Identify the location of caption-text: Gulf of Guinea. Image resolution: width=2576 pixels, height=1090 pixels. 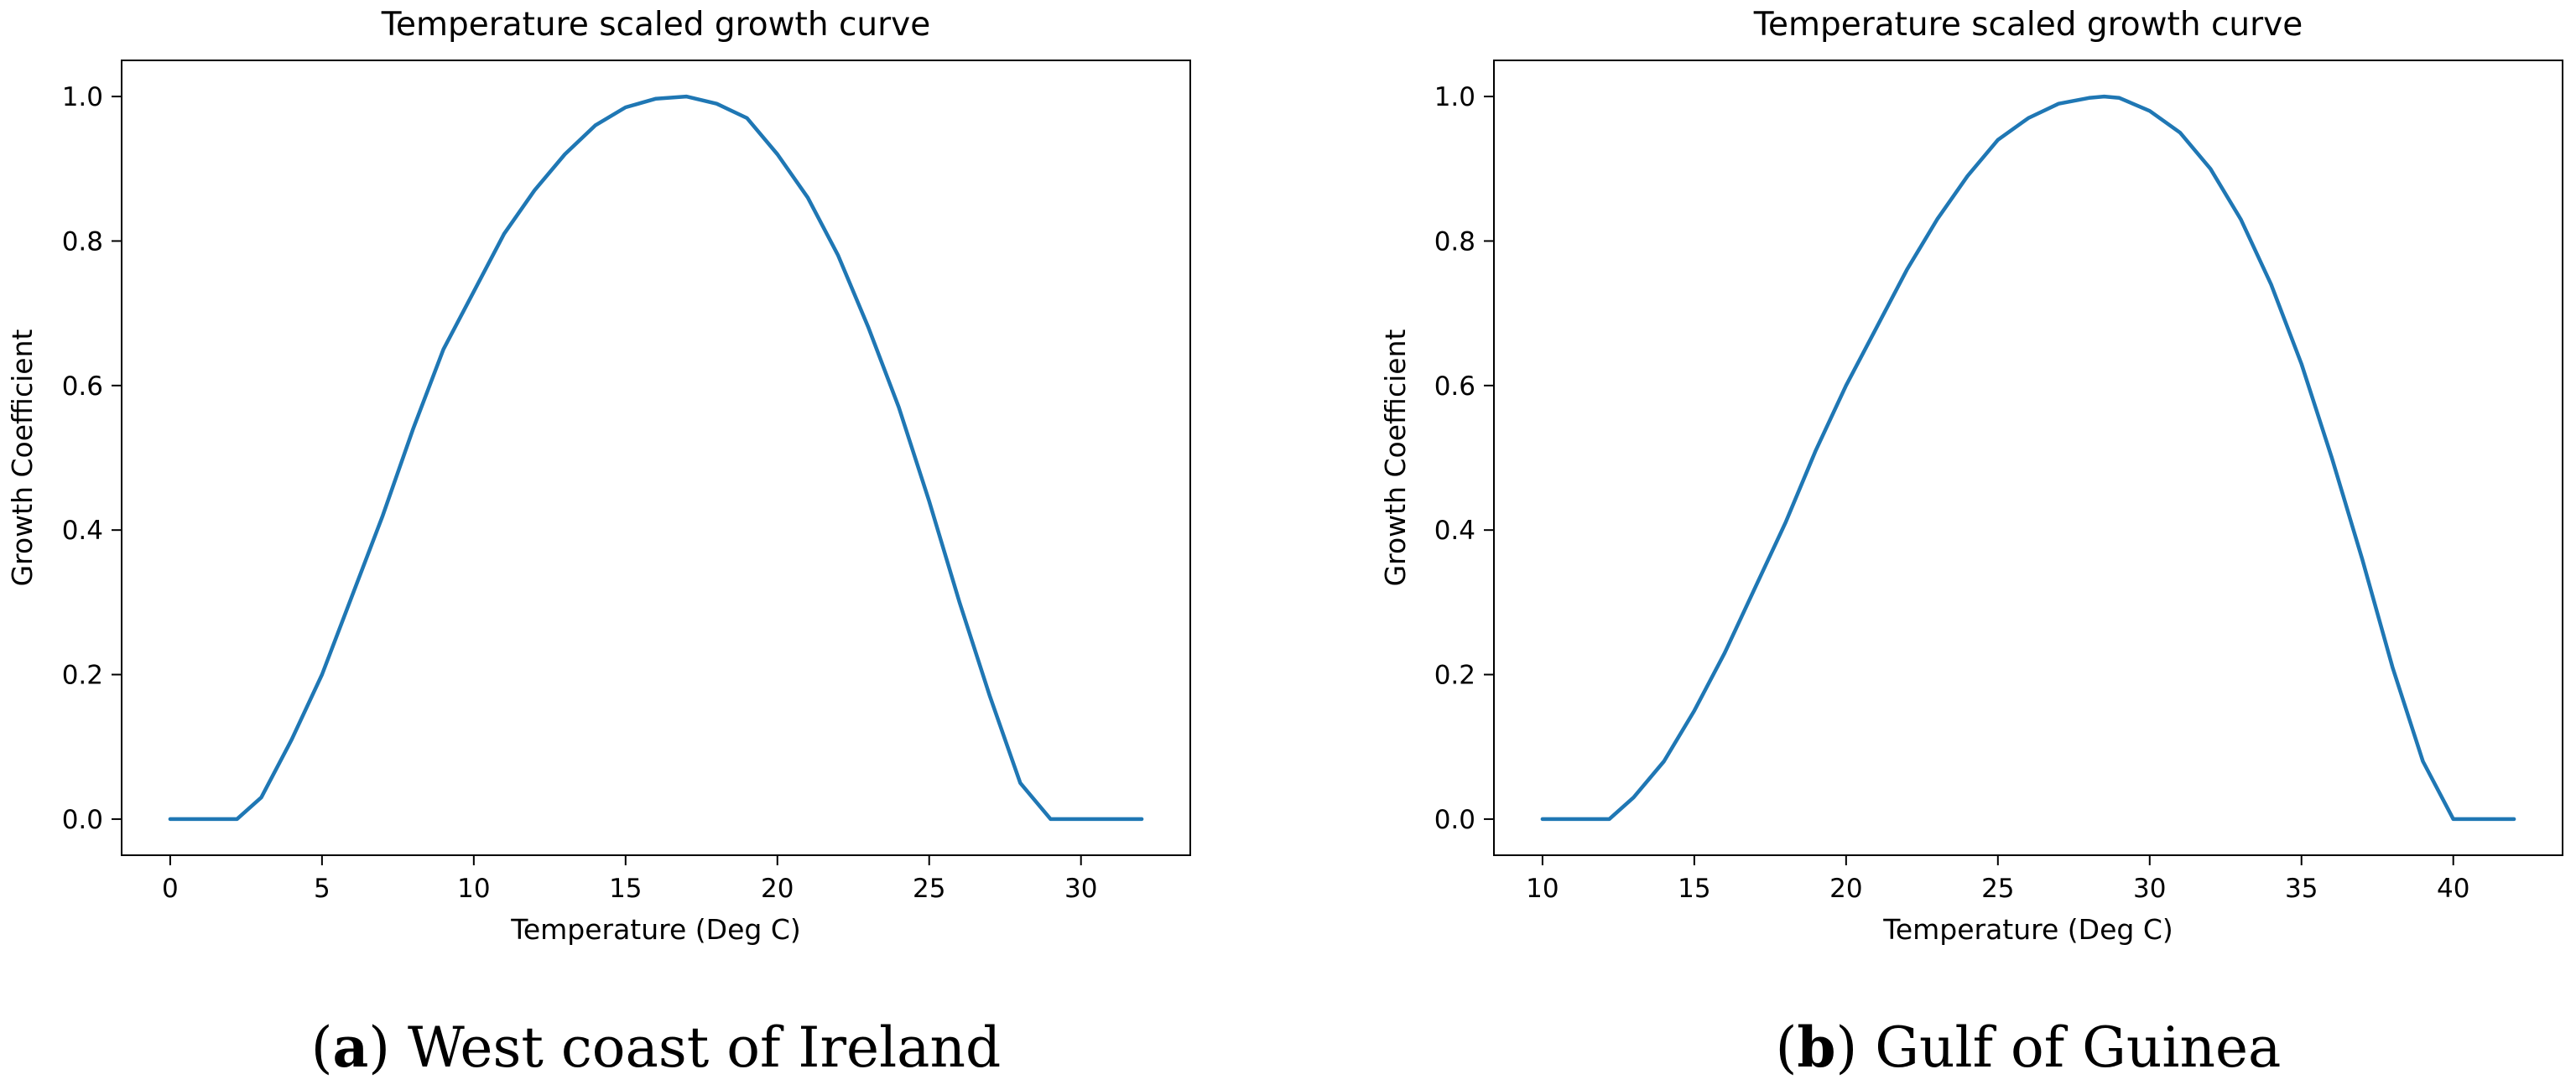
(2069, 1047).